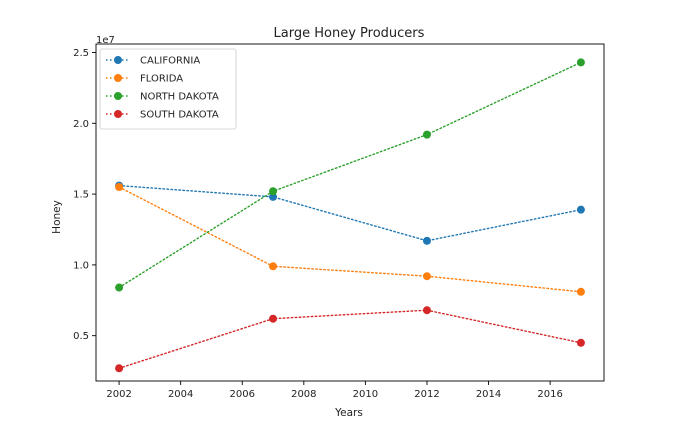 The width and height of the screenshot is (675, 442). Describe the element at coordinates (580, 62) in the screenshot. I see `data-point-north-dakota-2017` at that location.